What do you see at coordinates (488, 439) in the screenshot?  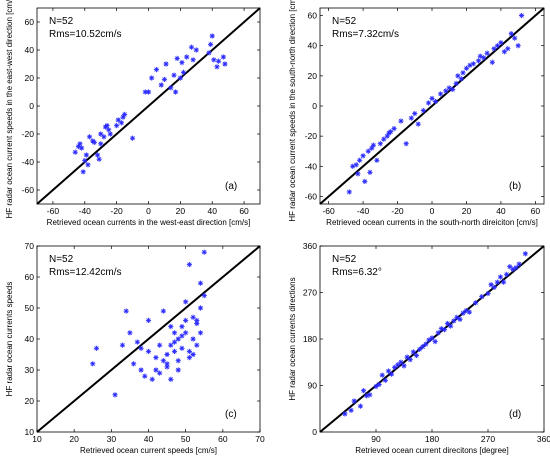 I see `x-tick-label: 270` at bounding box center [488, 439].